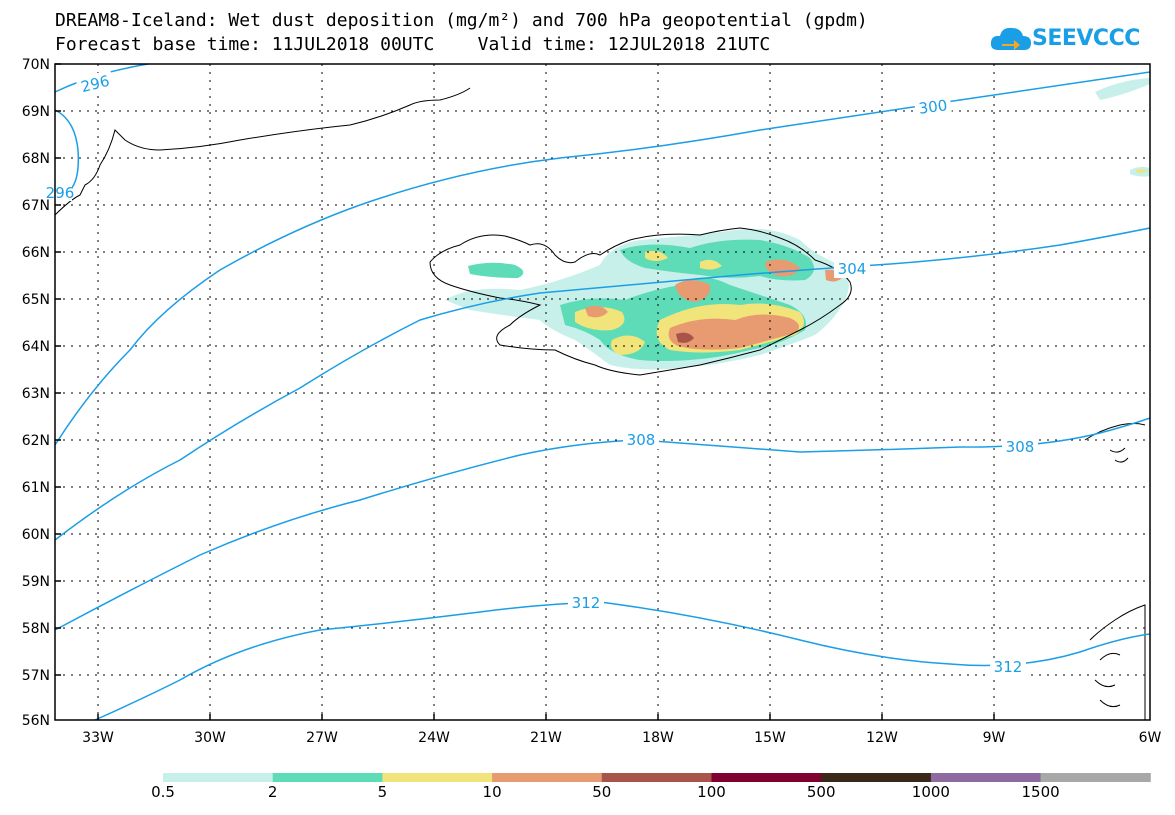 The height and width of the screenshot is (815, 1175). I want to click on scotland-coast, so click(1117, 662).